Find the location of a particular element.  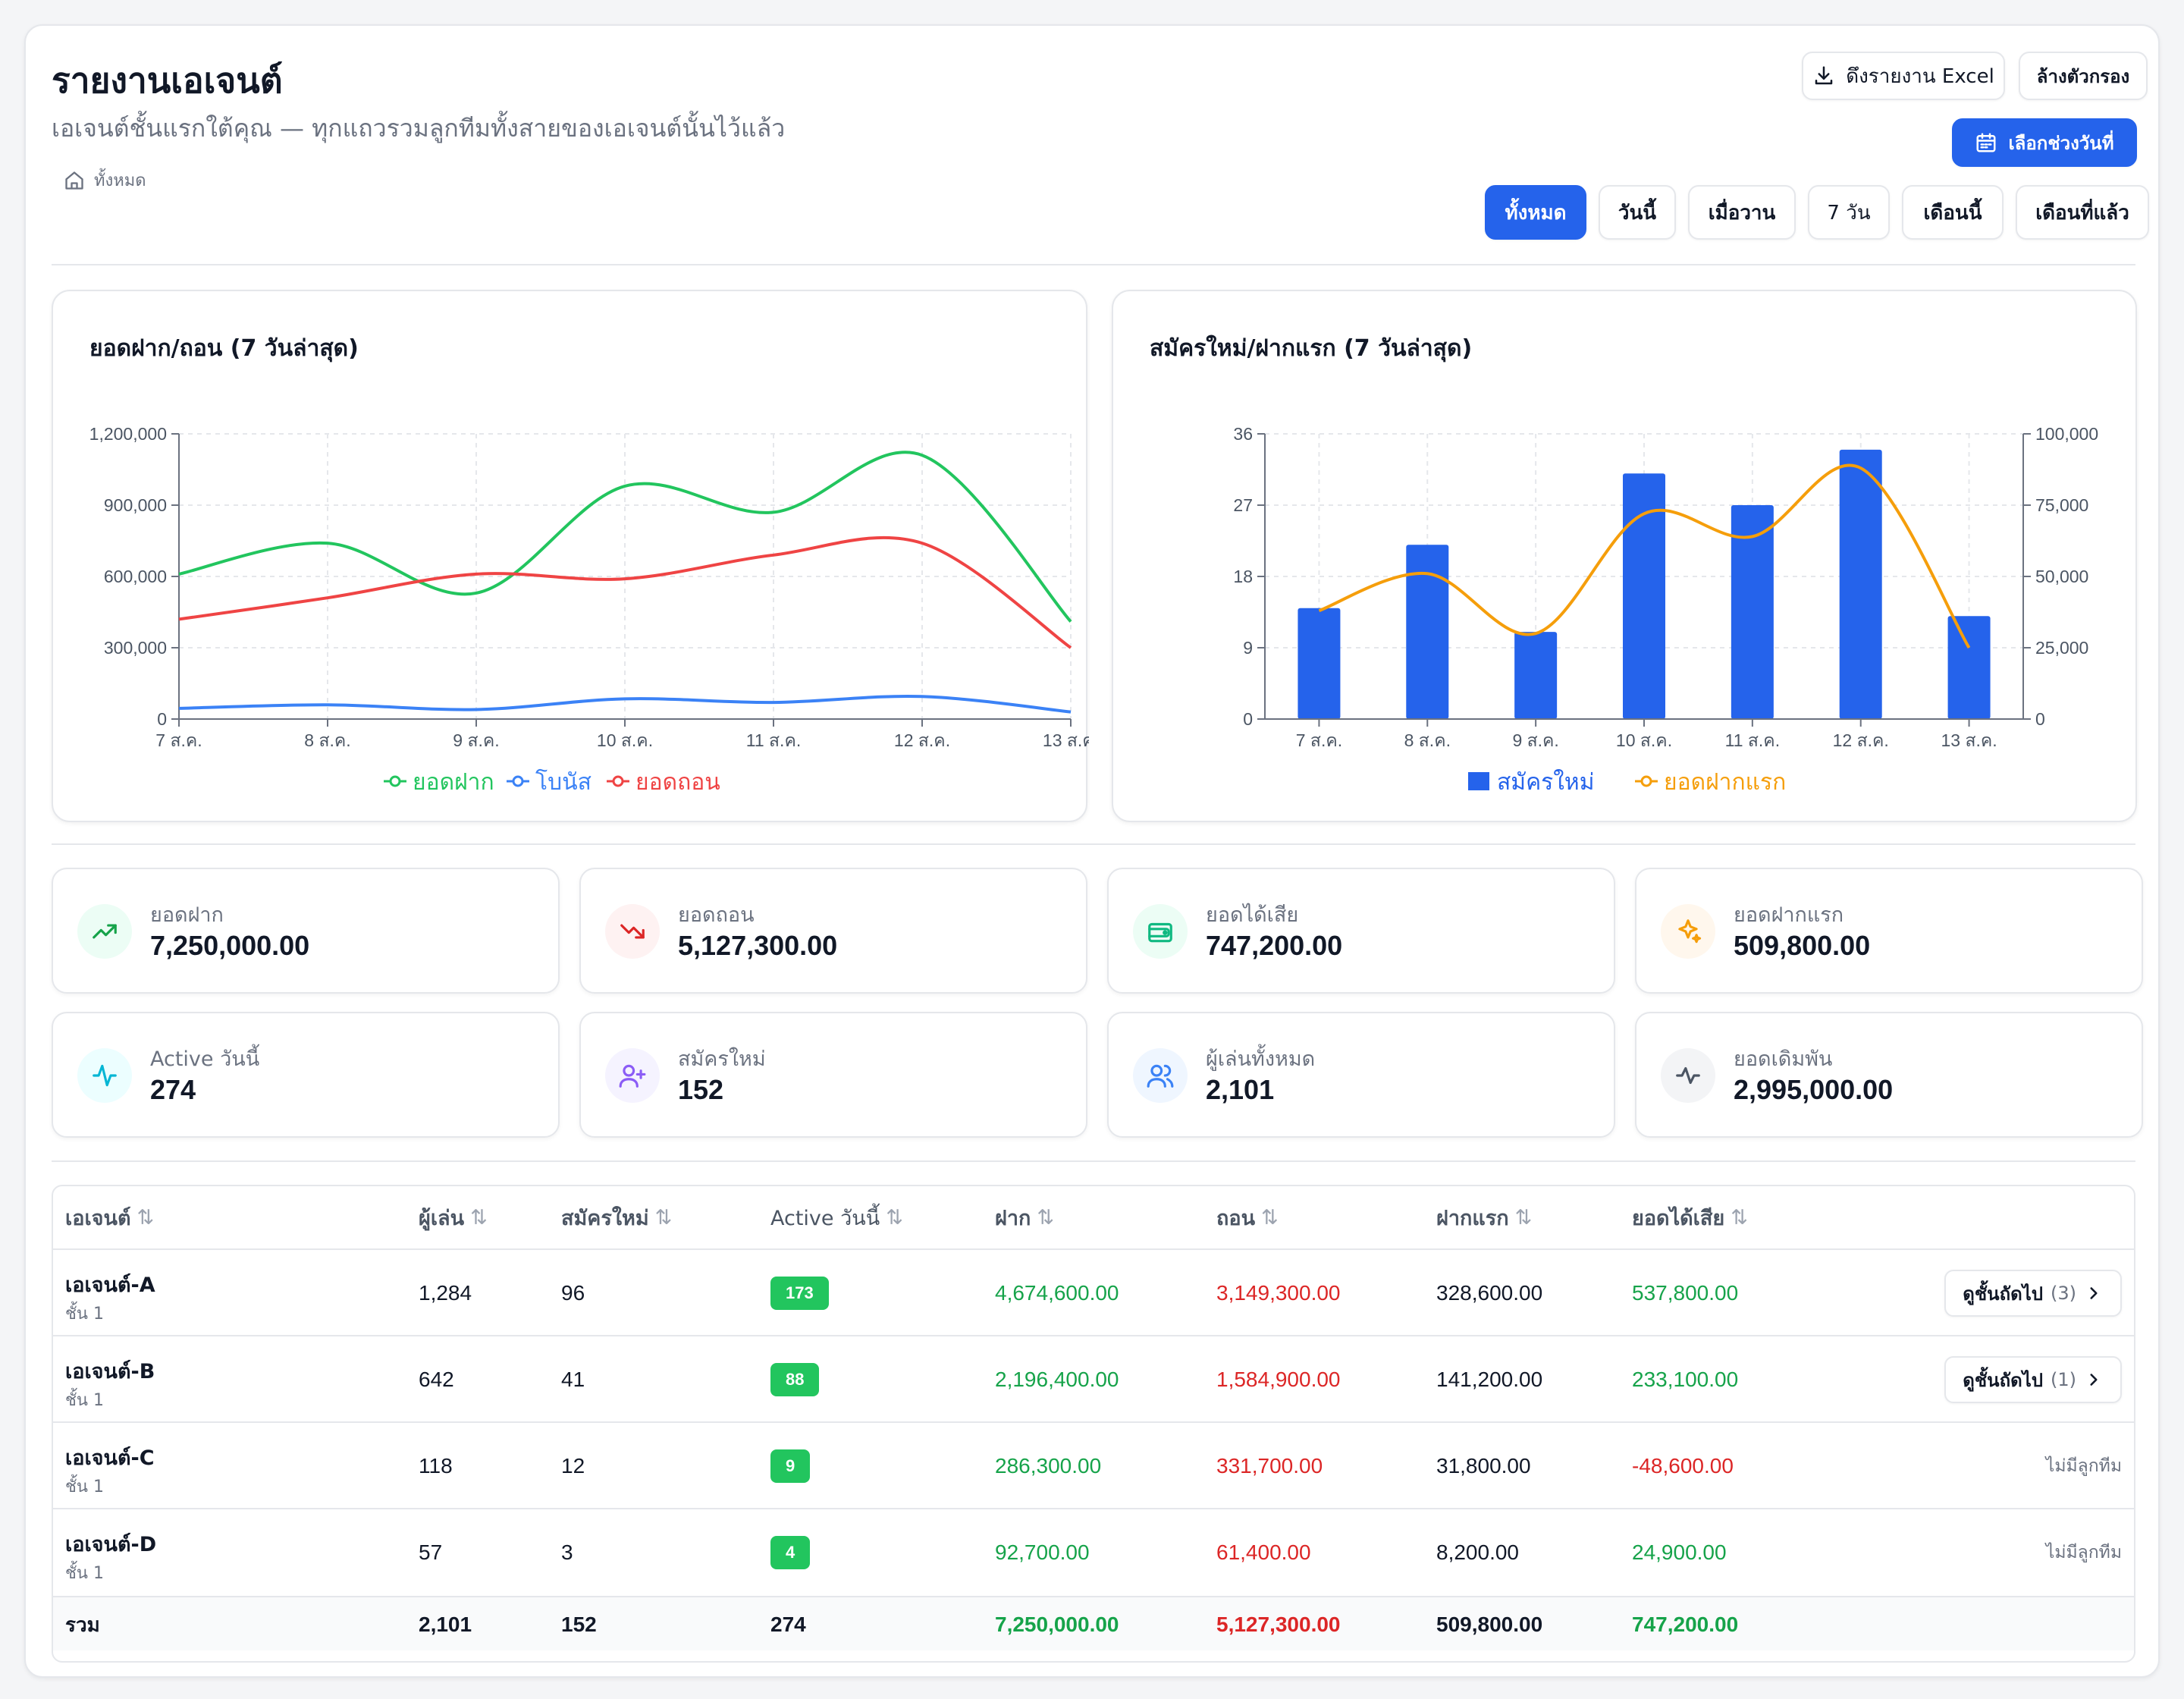

stat-label: ยอดฝากแรก is located at coordinates (1789, 915).